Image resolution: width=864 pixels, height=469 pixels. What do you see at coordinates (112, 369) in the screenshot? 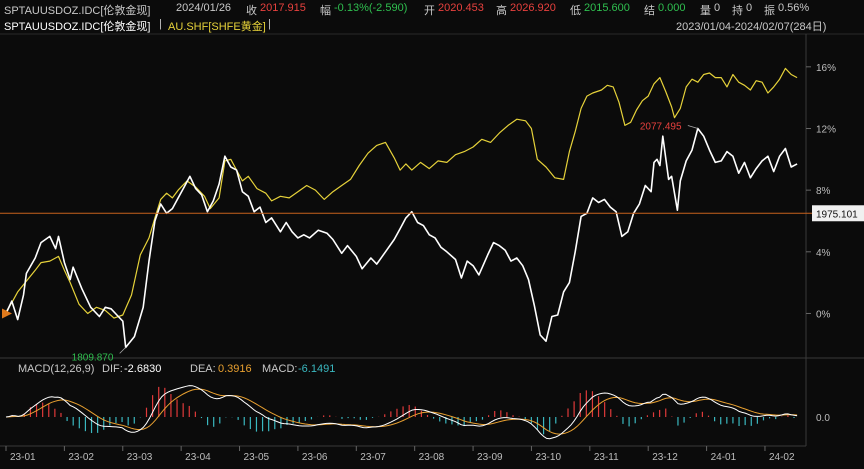
I see `dif-label: DIF:` at bounding box center [112, 369].